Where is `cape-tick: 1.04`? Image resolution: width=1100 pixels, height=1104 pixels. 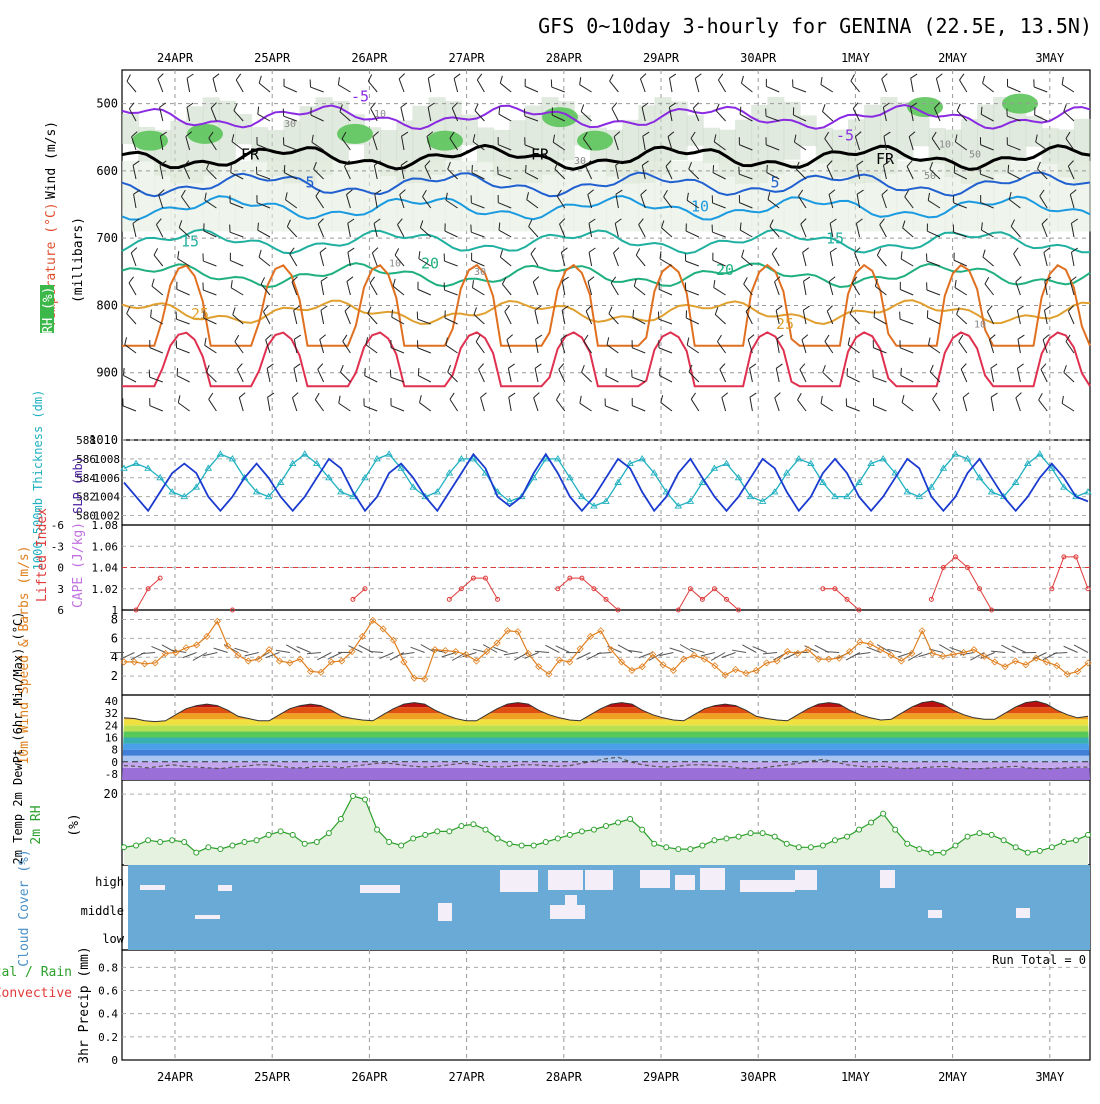 cape-tick: 1.04 is located at coordinates (105, 568).